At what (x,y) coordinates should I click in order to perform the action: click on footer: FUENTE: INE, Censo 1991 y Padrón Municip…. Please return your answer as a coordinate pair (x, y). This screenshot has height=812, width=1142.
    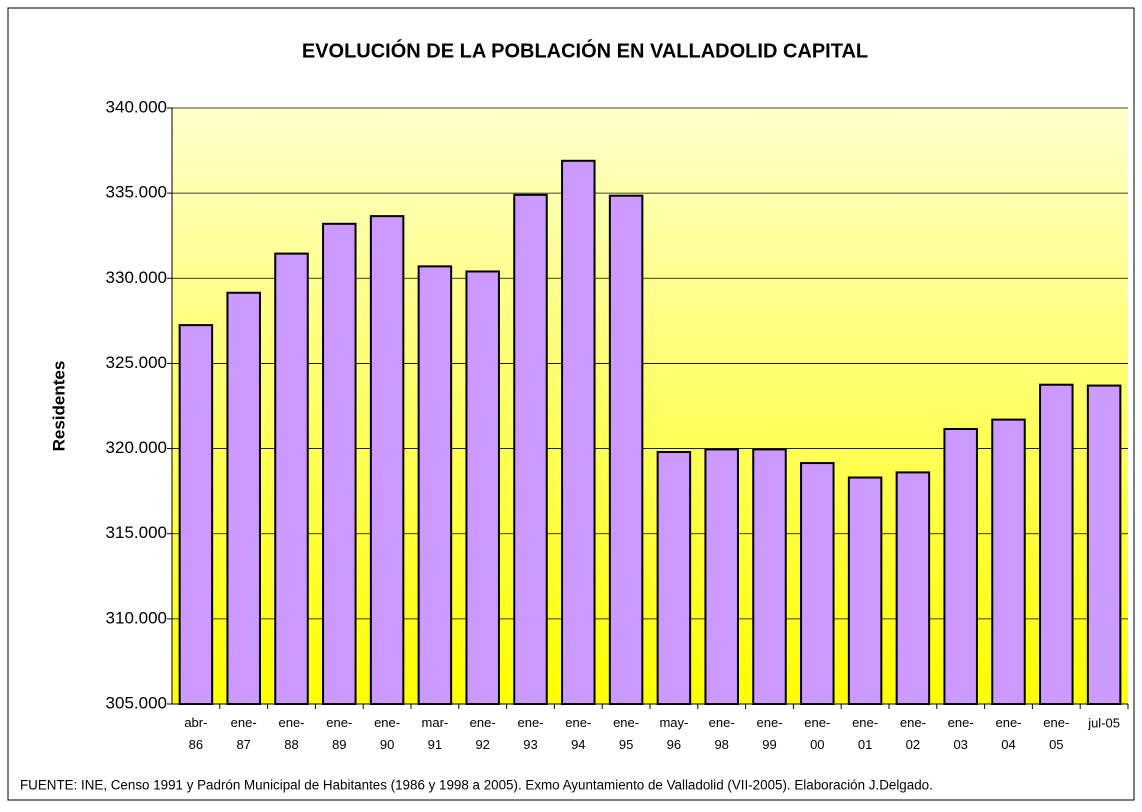
    Looking at the image, I should click on (476, 785).